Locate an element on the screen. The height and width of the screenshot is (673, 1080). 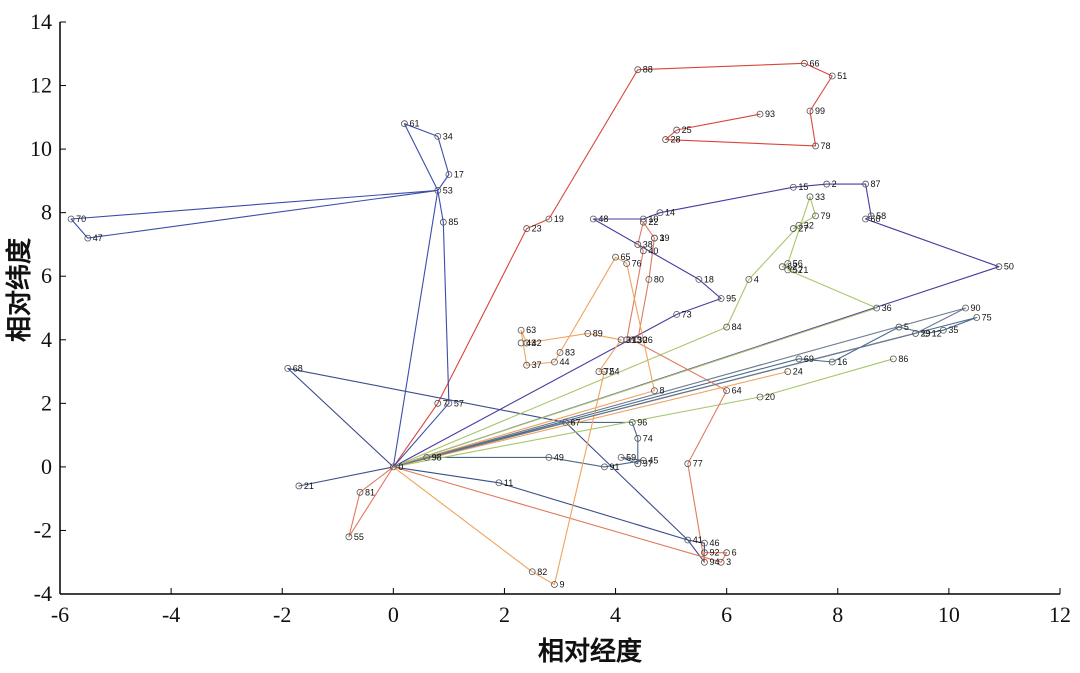
node-label: 57 is located at coordinates (459, 403).